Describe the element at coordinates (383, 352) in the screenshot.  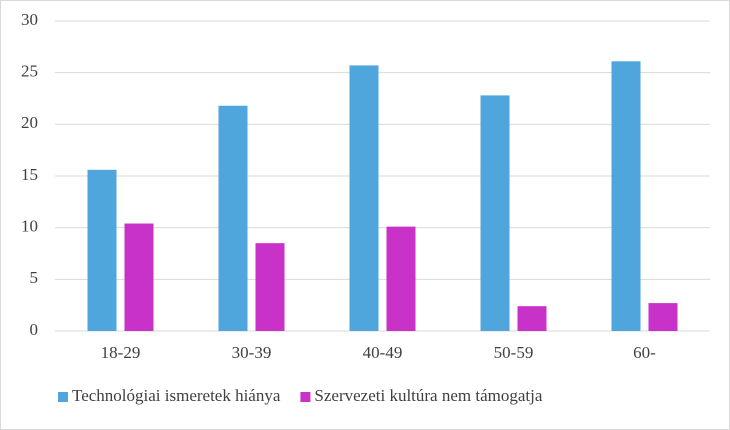
I see `x-tick-label: 40-49` at that location.